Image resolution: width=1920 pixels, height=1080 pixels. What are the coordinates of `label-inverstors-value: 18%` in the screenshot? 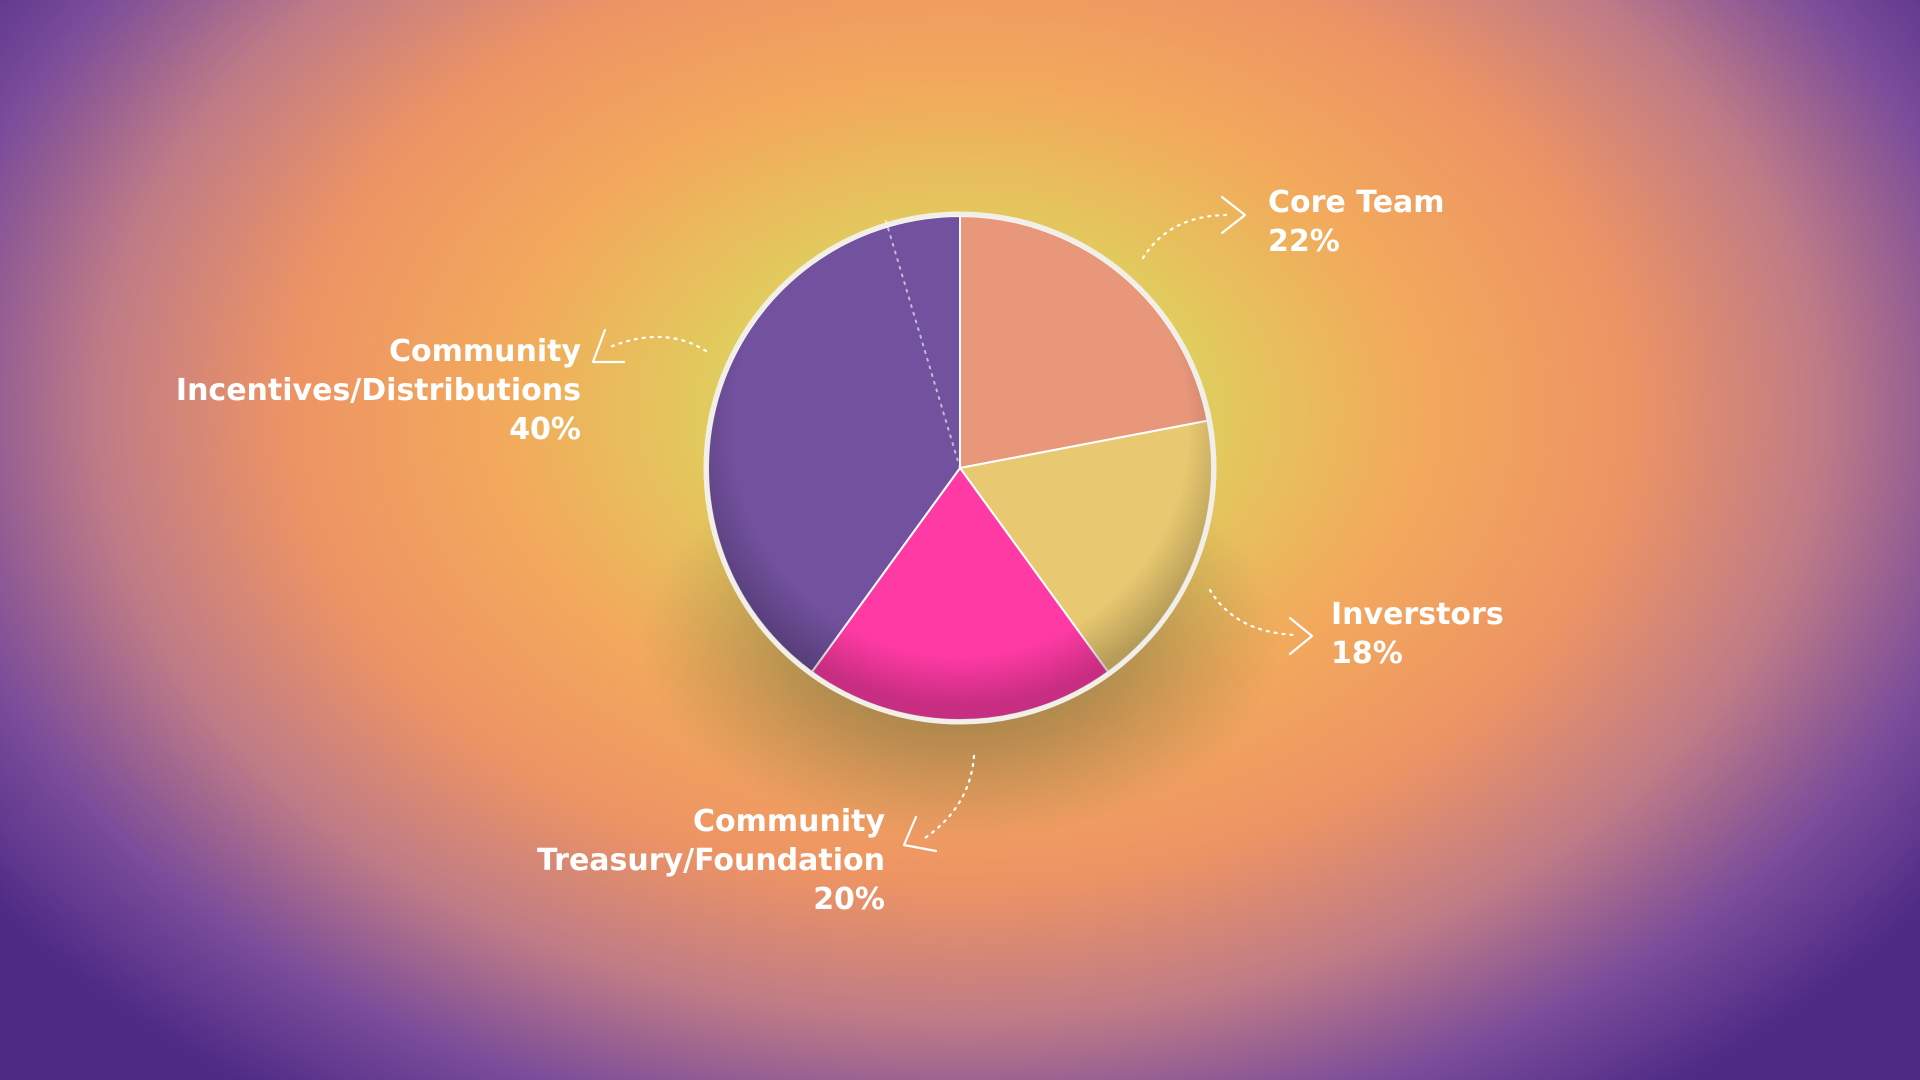 It's located at (1367, 653).